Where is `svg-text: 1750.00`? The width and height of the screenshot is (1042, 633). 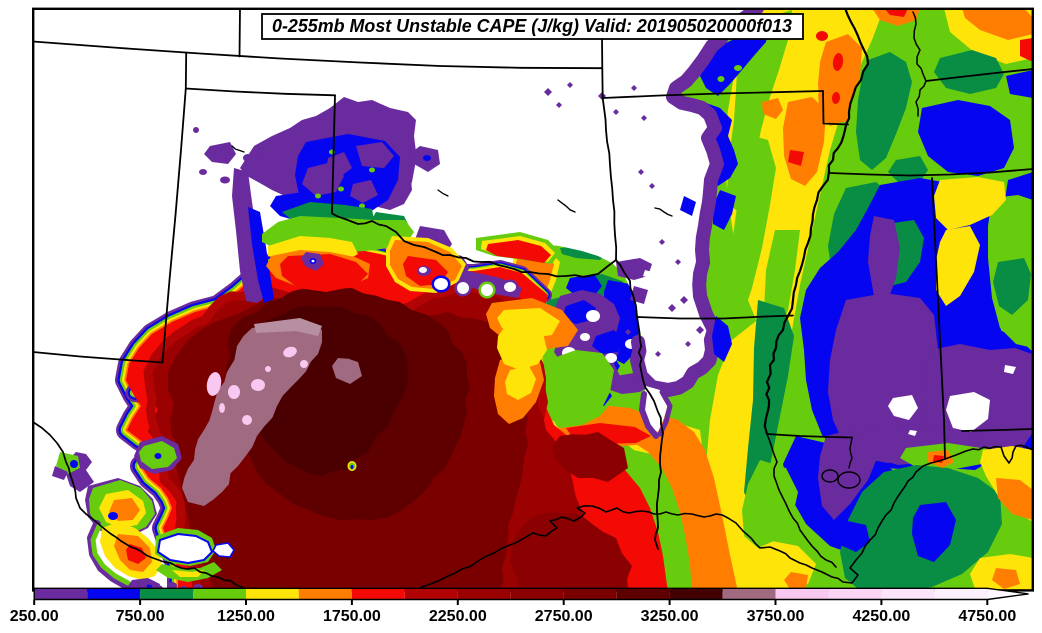 svg-text: 1750.00 is located at coordinates (352, 616).